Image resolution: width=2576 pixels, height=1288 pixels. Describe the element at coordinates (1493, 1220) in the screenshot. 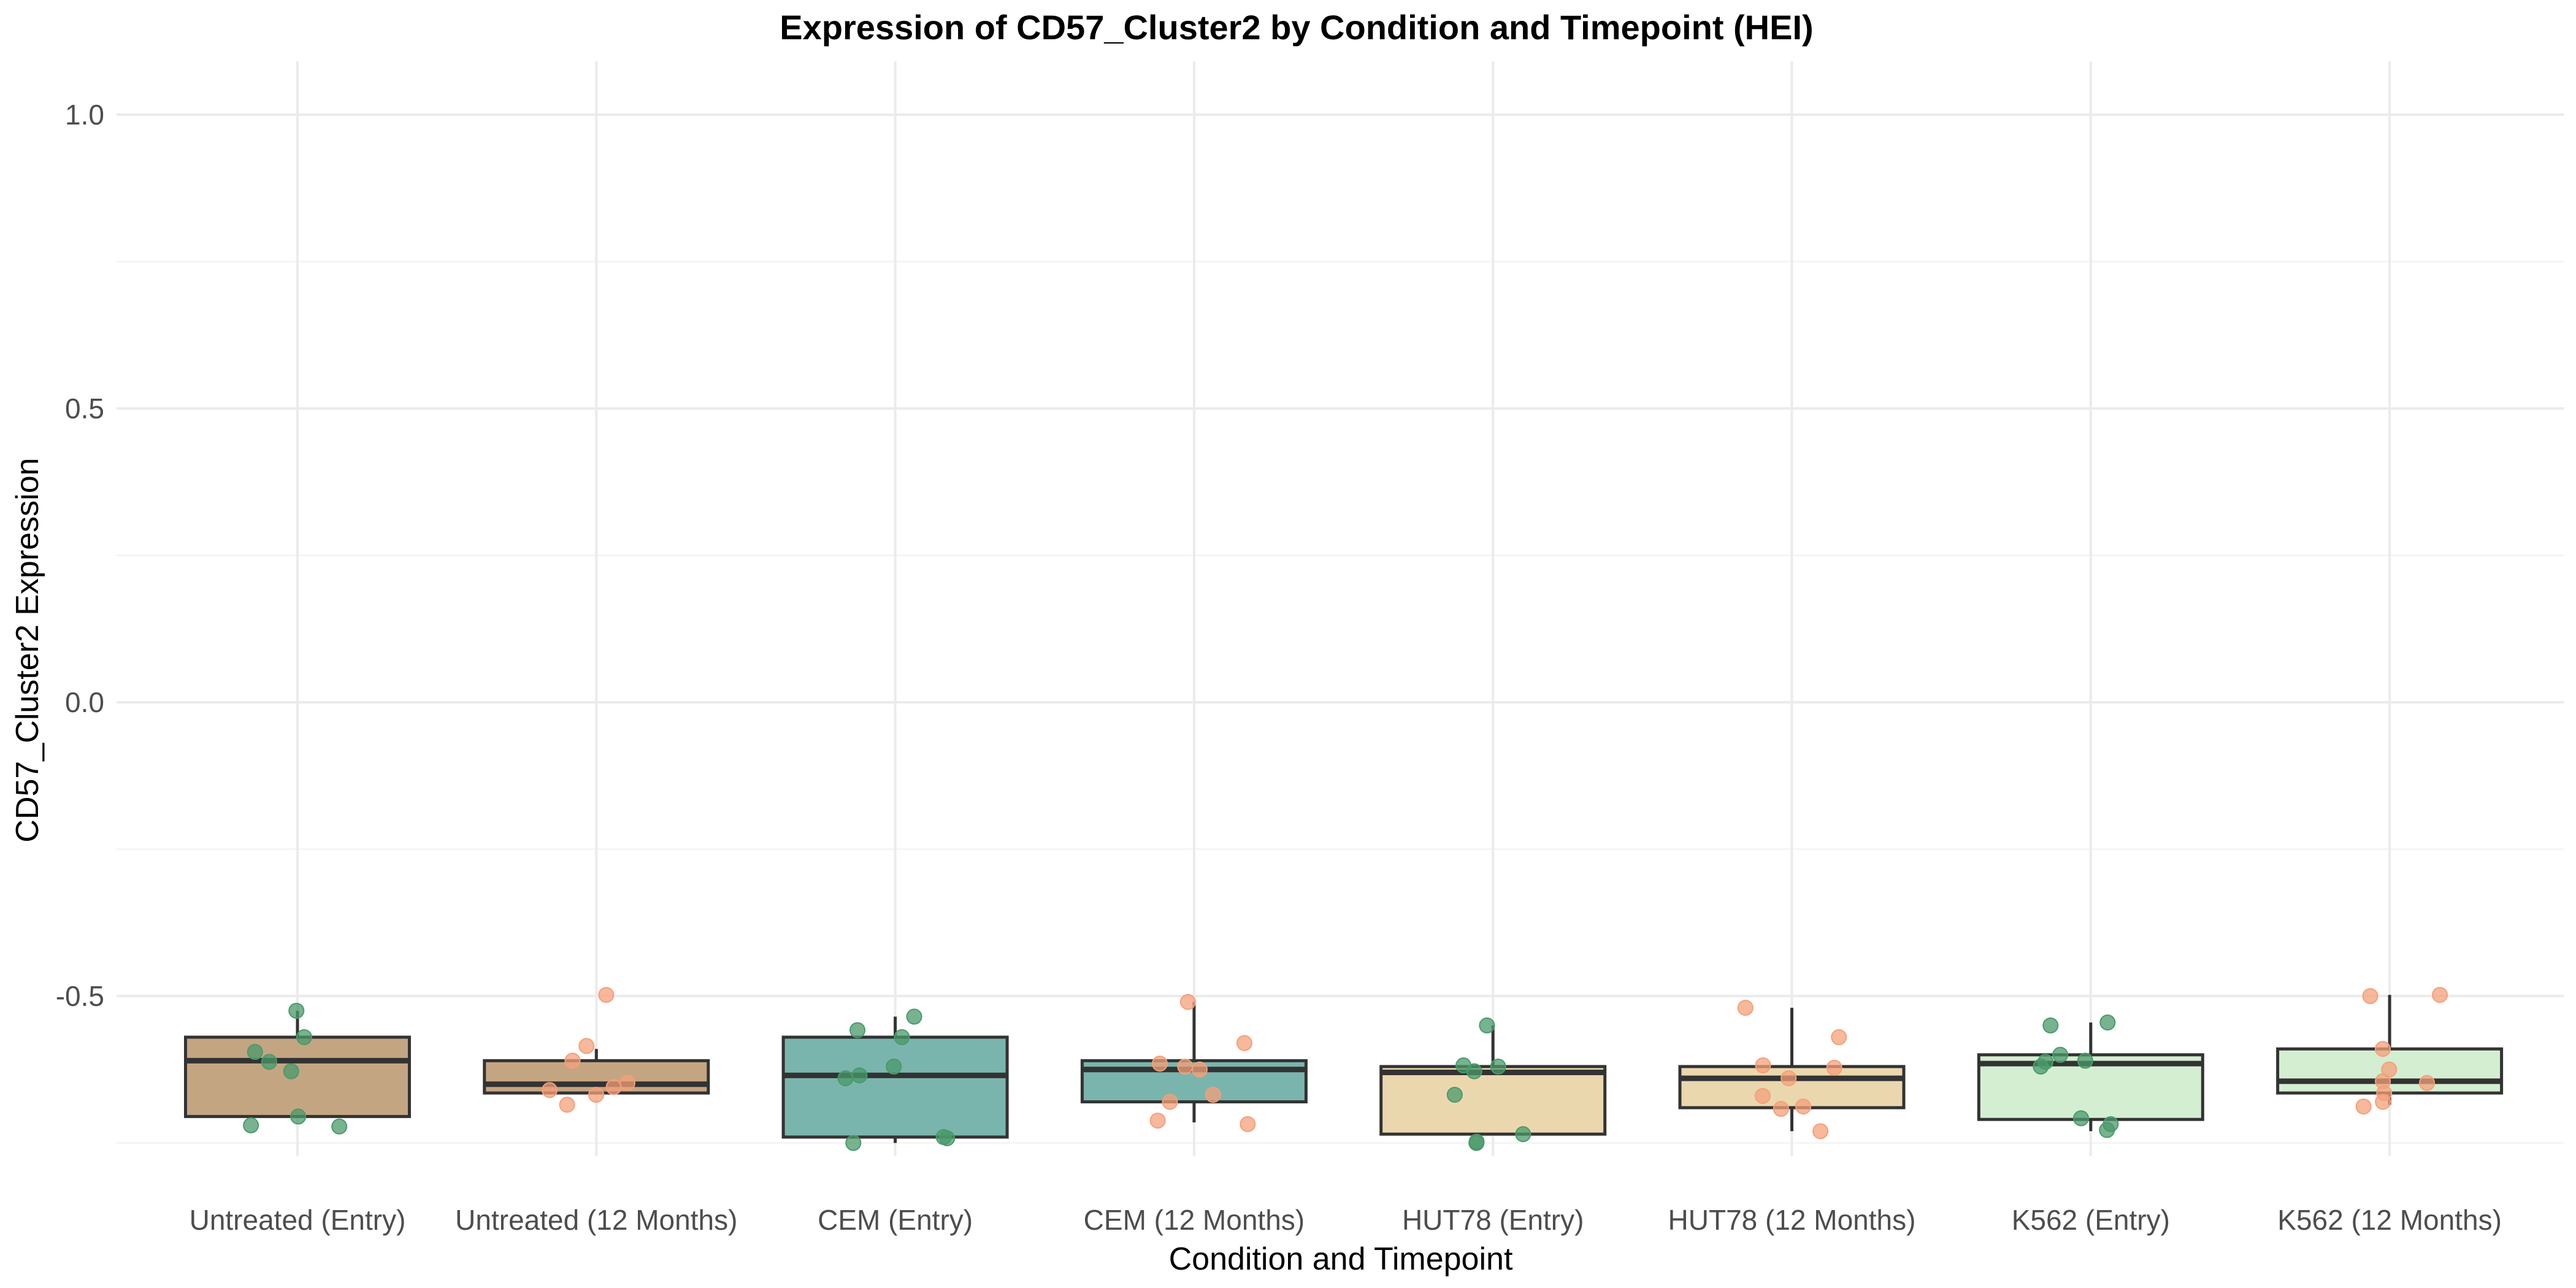

I see `x-tick-label: HUT78 (Entry)` at that location.